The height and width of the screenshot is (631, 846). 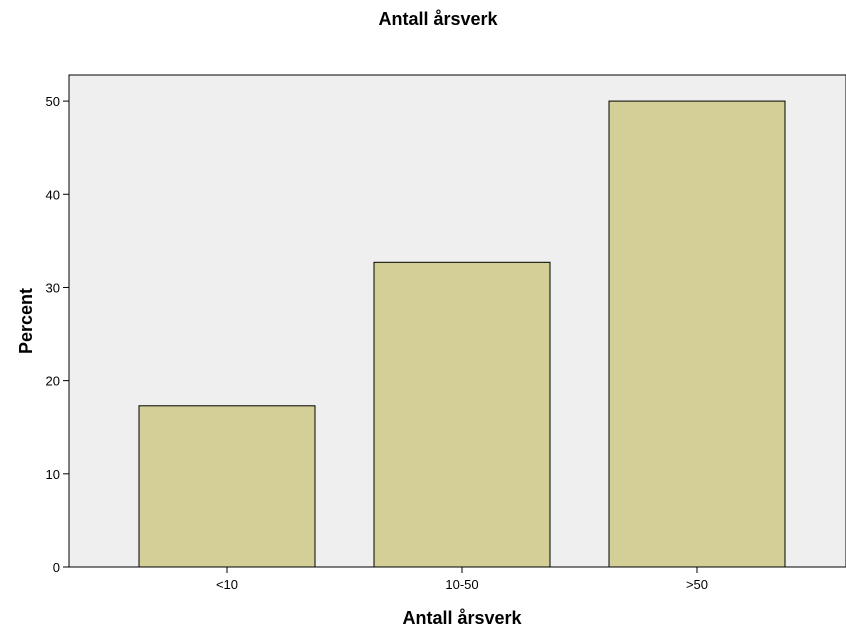 I want to click on y-tick-label: 30, so click(x=53, y=287).